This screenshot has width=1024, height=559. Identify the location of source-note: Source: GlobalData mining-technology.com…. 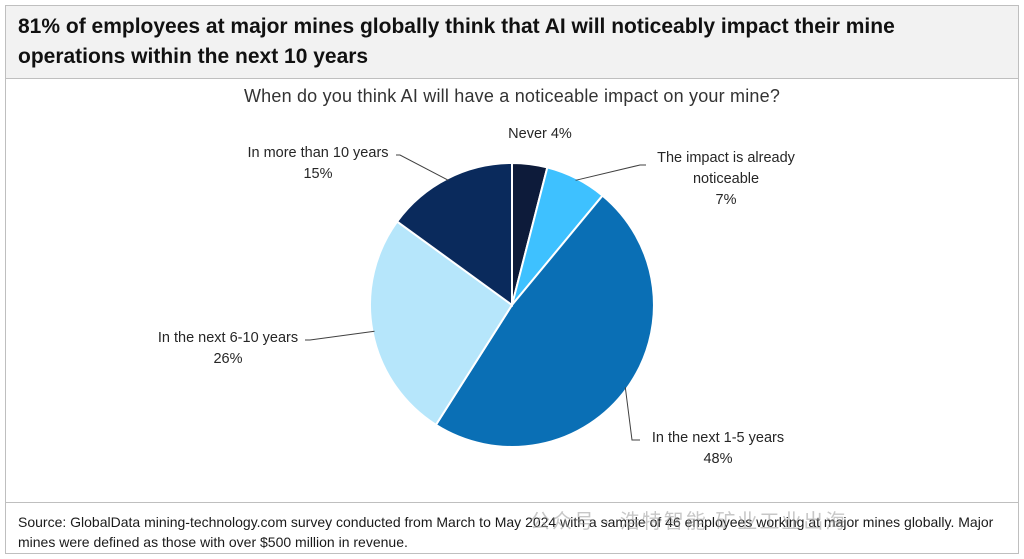
(506, 532).